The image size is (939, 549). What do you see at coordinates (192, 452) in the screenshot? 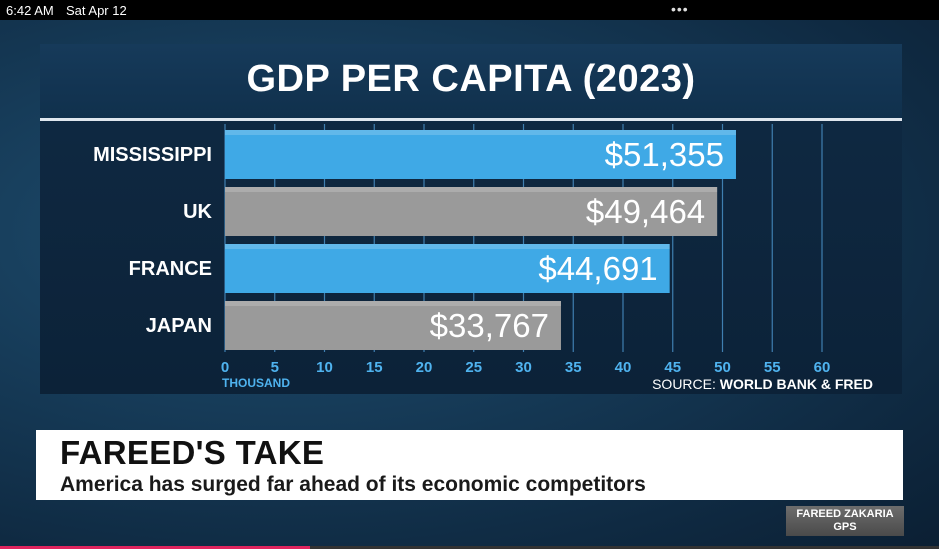
I see `lower-third-title: FAREED'S TAKE` at bounding box center [192, 452].